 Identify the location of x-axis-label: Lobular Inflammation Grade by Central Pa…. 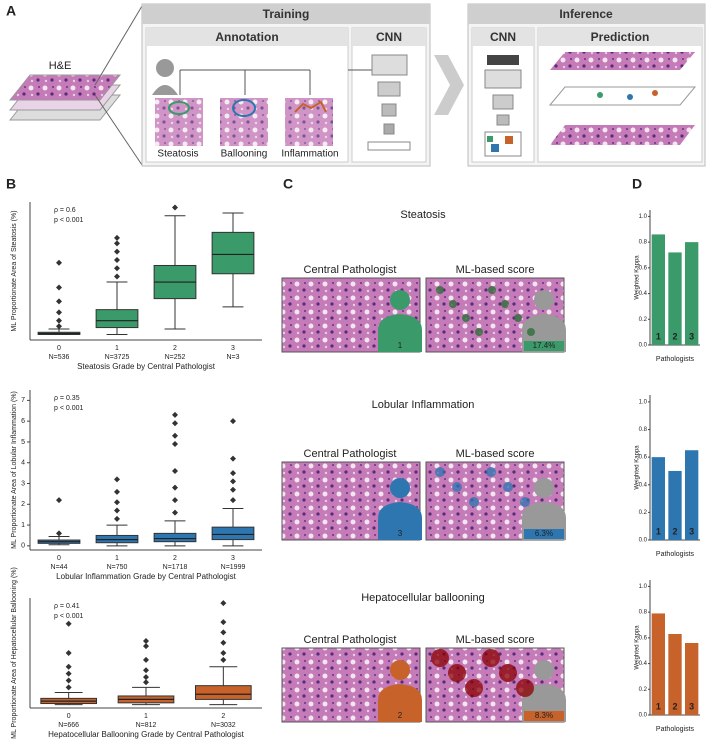
(146, 576).